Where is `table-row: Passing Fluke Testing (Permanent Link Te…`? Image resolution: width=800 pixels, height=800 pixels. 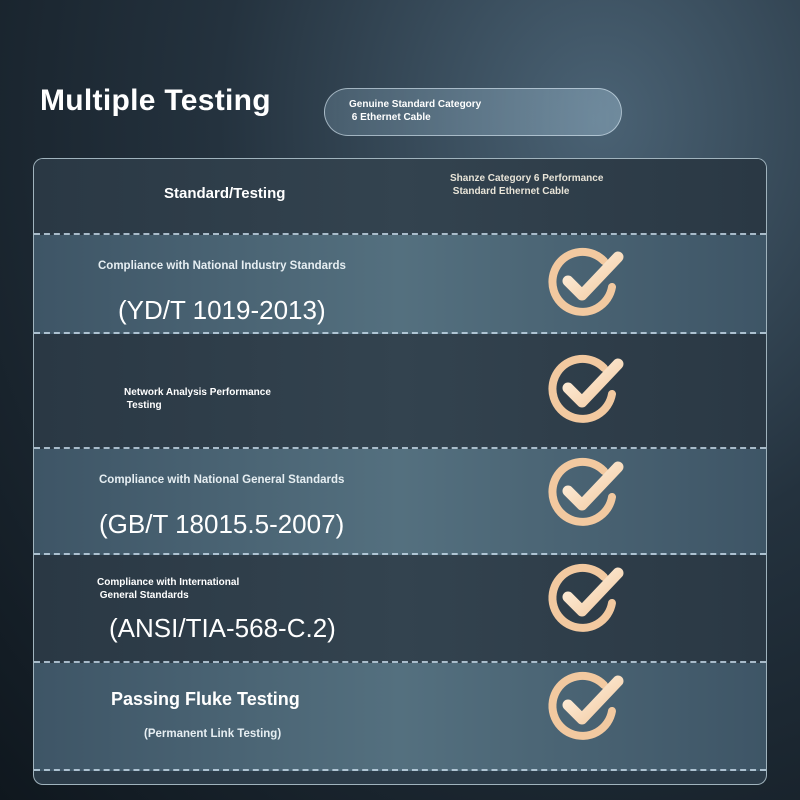 table-row: Passing Fluke Testing (Permanent Link Te… is located at coordinates (400, 717).